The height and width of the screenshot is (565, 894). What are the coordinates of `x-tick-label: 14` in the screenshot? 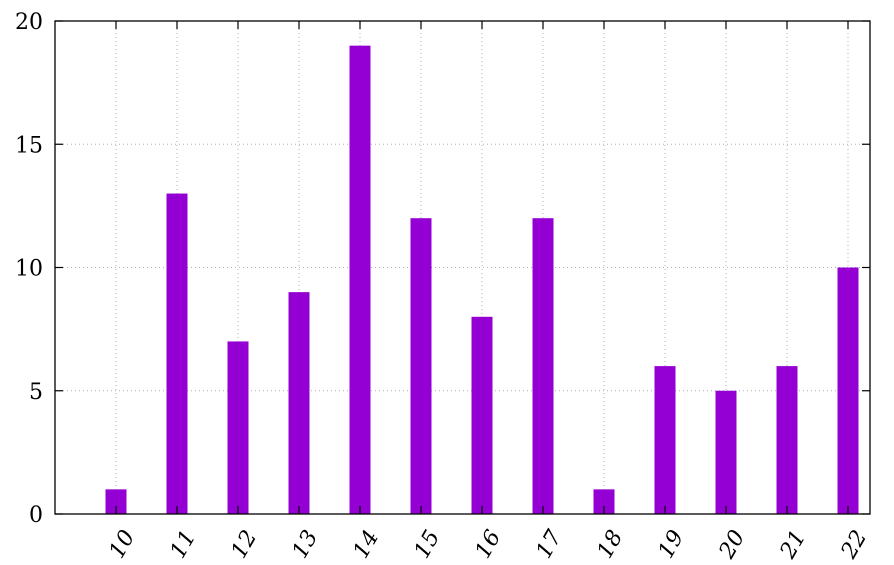 It's located at (367, 544).